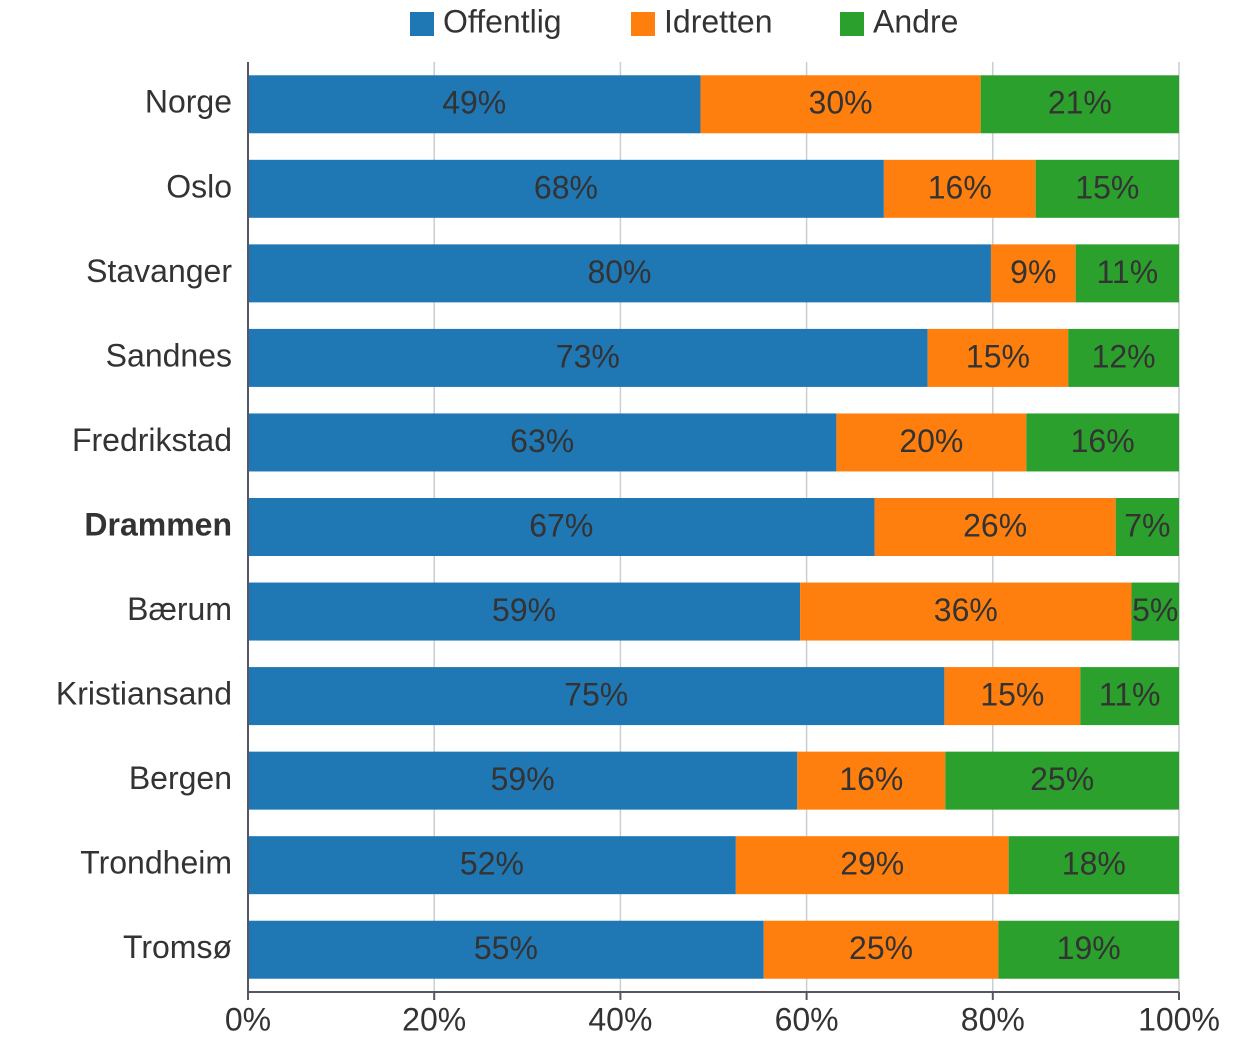  I want to click on value-label: 18%, so click(1094, 864).